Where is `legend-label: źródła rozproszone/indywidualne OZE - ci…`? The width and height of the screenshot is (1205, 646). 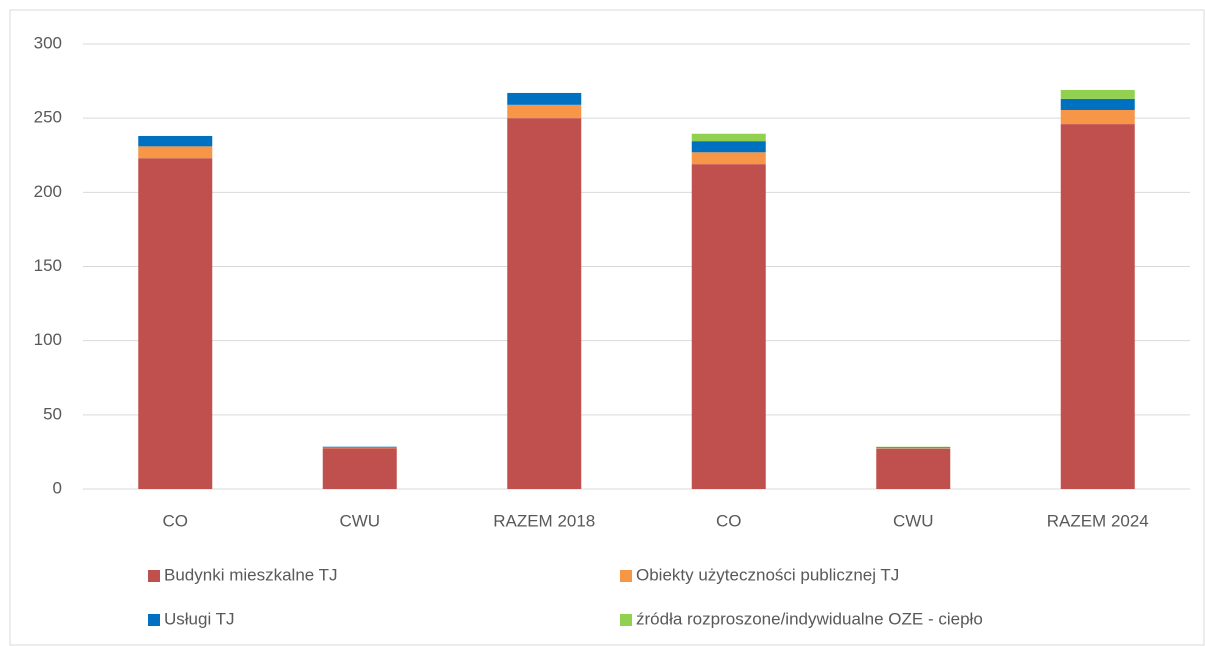 legend-label: źródła rozproszone/indywidualne OZE - ci… is located at coordinates (809, 618).